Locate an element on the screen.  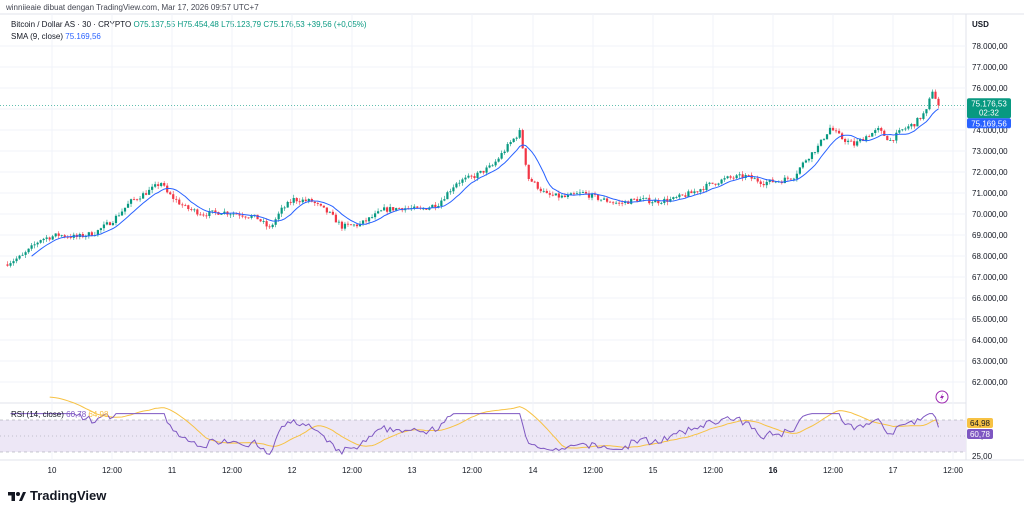
sma-label: SMA (9, close) is located at coordinates (37, 36).